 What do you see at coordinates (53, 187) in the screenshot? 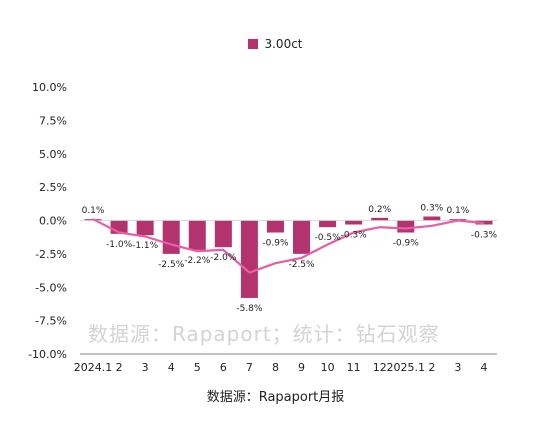
I see `y-tick-label: 2.5%` at bounding box center [53, 187].